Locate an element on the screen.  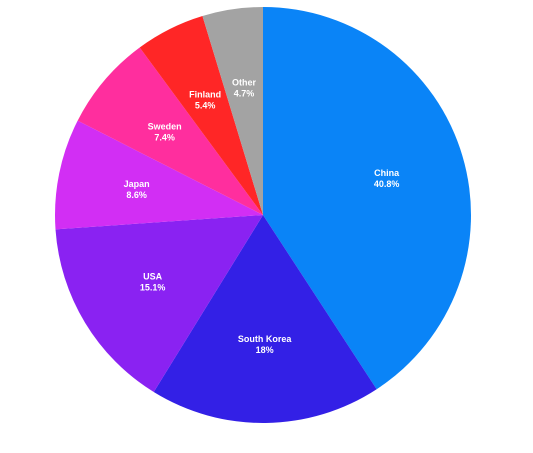
slice-label-china: China is located at coordinates (387, 173).